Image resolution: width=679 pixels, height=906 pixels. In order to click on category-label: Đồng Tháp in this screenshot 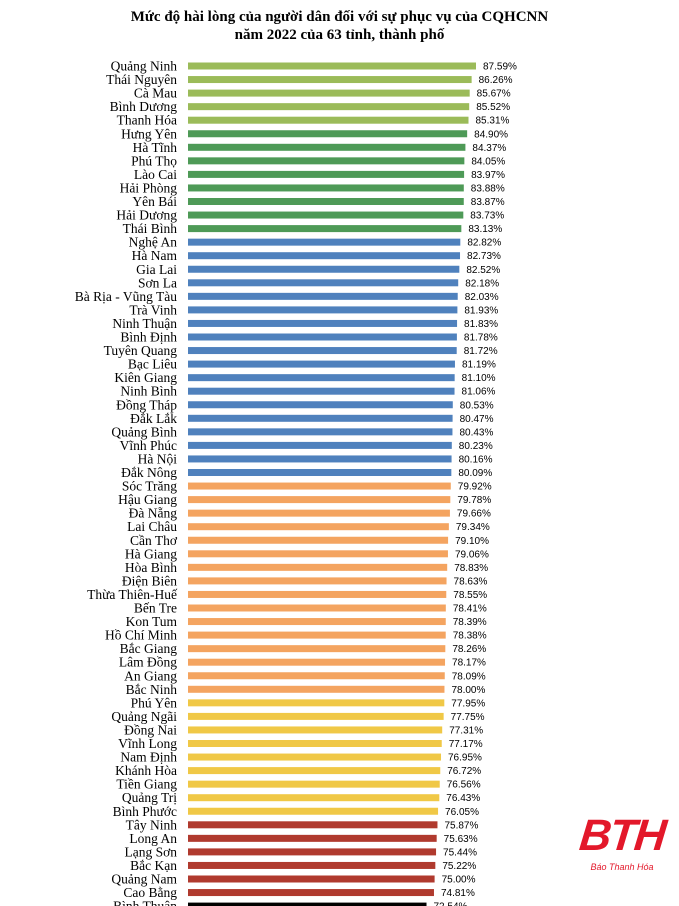, I will do `click(146, 404)`.